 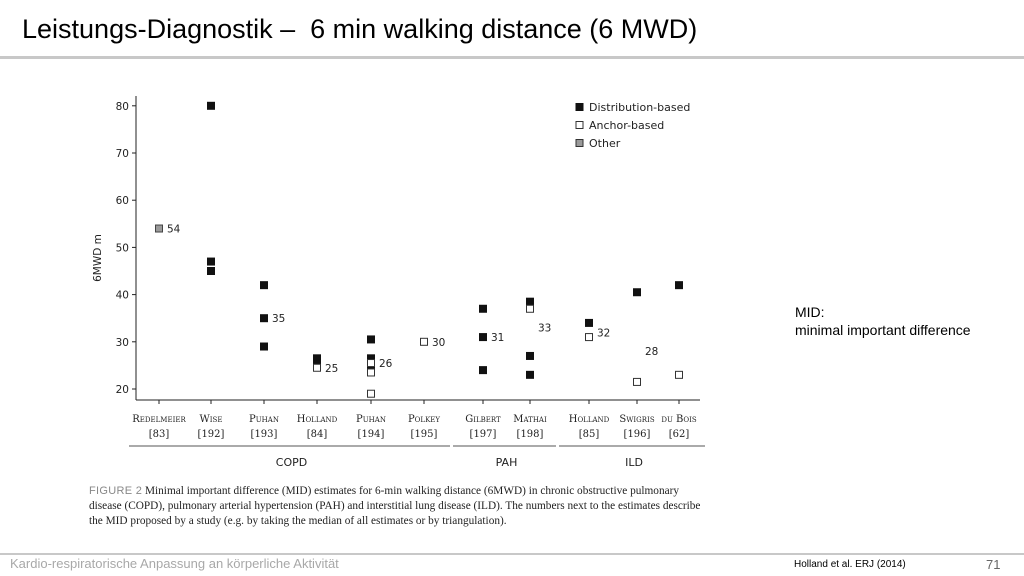 What do you see at coordinates (122, 107) in the screenshot?
I see `y-tick-label: 80` at bounding box center [122, 107].